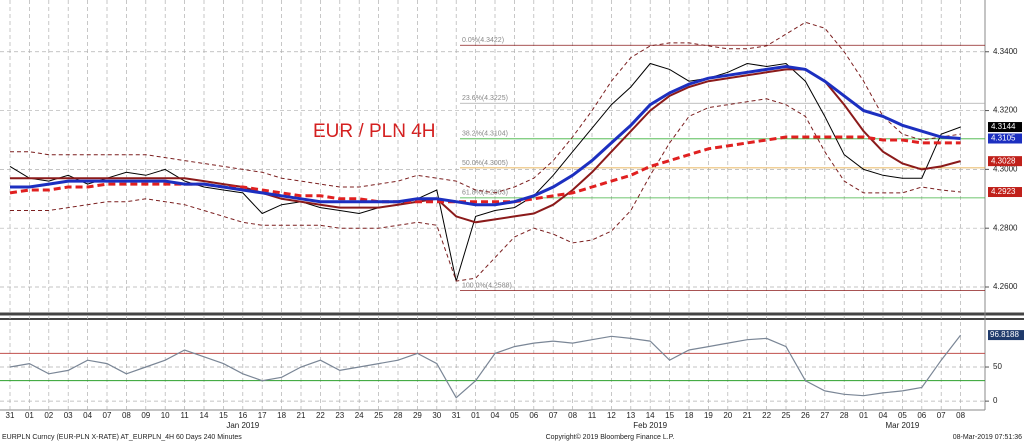  I want to click on x-tick-label: 03, so click(68, 415).